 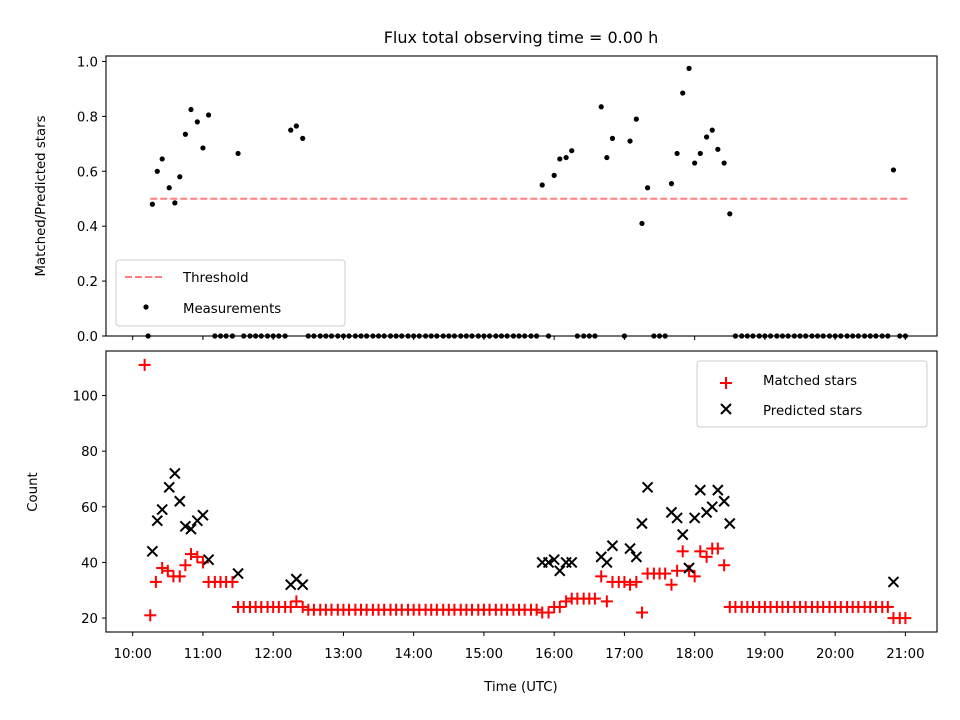 What do you see at coordinates (89, 563) in the screenshot?
I see `bottom-y-tick-label: 40` at bounding box center [89, 563].